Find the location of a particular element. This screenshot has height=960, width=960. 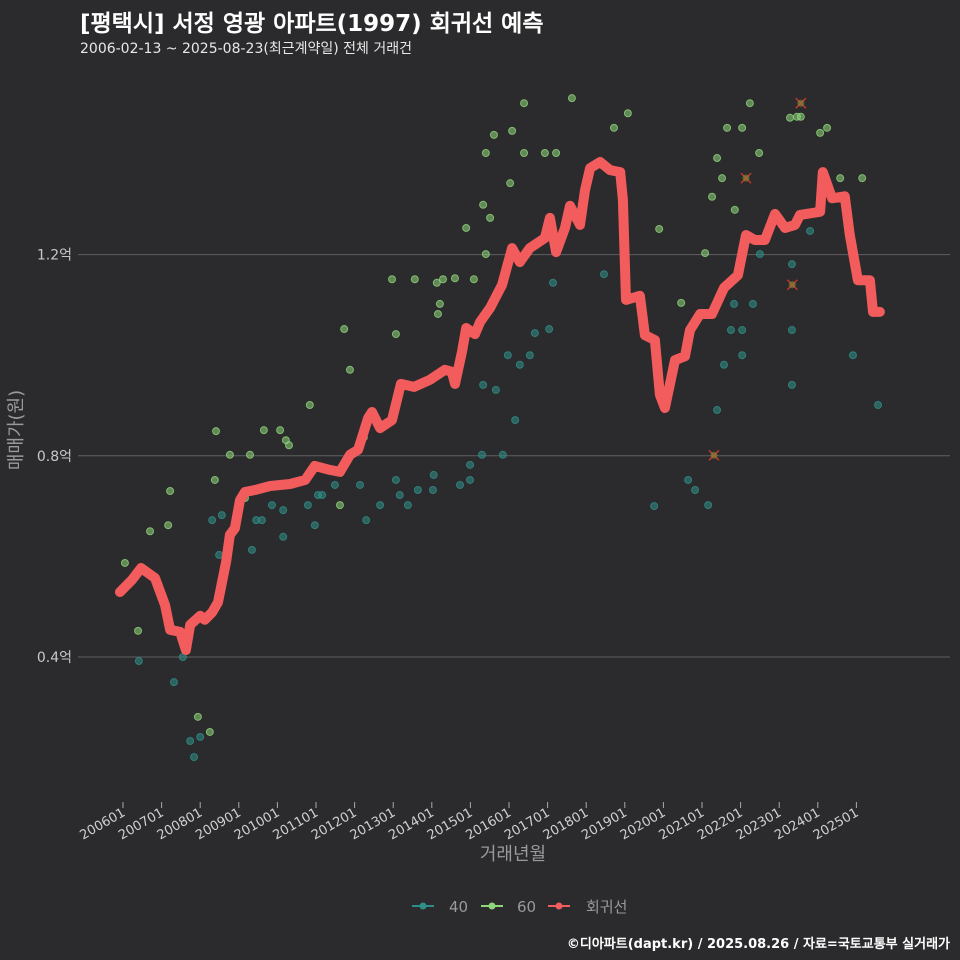

y-tick-label: 0.8억 is located at coordinates (54, 457).